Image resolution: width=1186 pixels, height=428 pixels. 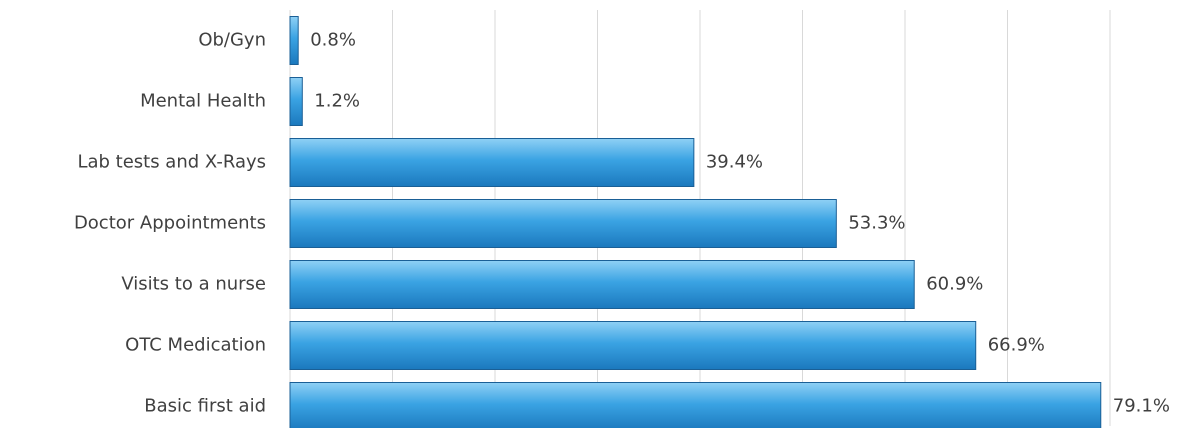 What do you see at coordinates (205, 406) in the screenshot?
I see `y-tick-label: Basic first aid` at bounding box center [205, 406].